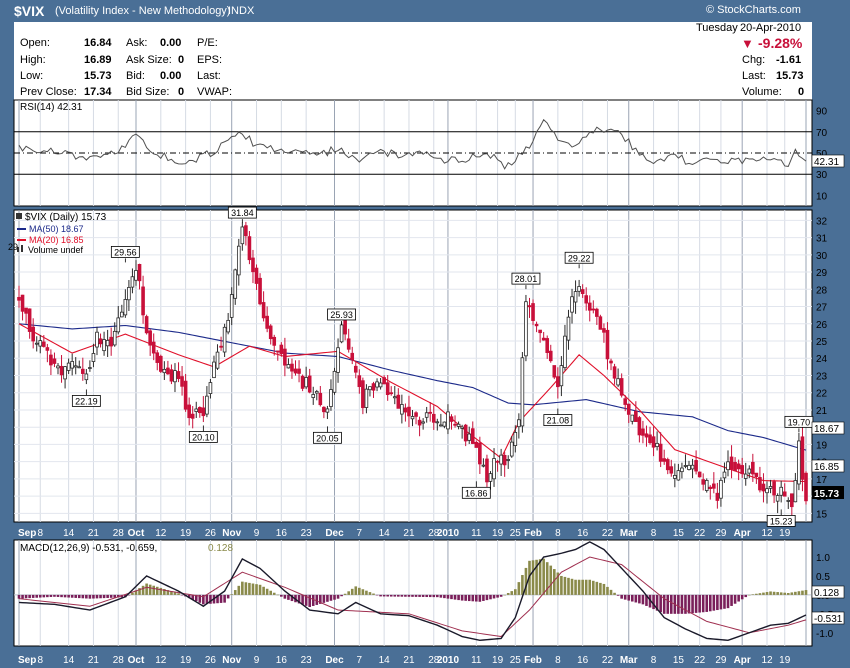 The height and width of the screenshot is (668, 850). What do you see at coordinates (700, 533) in the screenshot?
I see `x-tick-label: 22` at bounding box center [700, 533].